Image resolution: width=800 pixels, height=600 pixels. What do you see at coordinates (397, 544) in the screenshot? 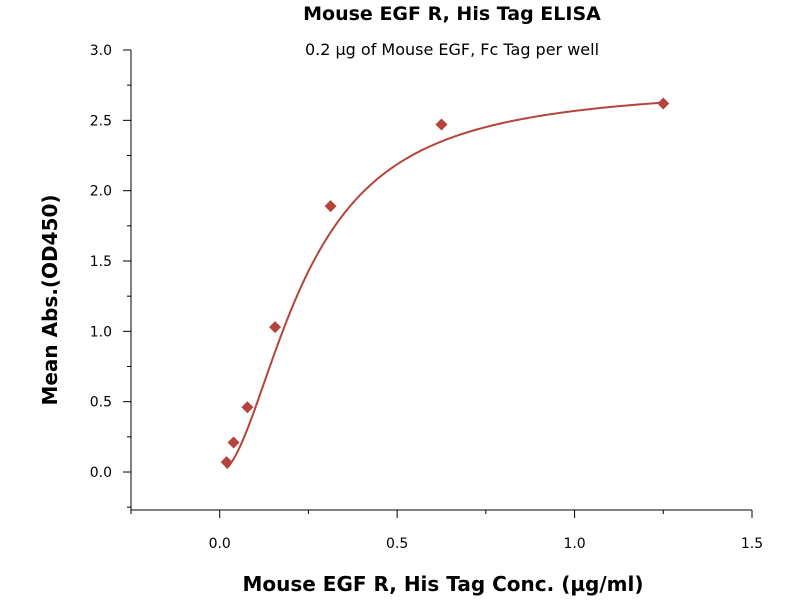
I see `x-tick-label: 0.5` at bounding box center [397, 544].